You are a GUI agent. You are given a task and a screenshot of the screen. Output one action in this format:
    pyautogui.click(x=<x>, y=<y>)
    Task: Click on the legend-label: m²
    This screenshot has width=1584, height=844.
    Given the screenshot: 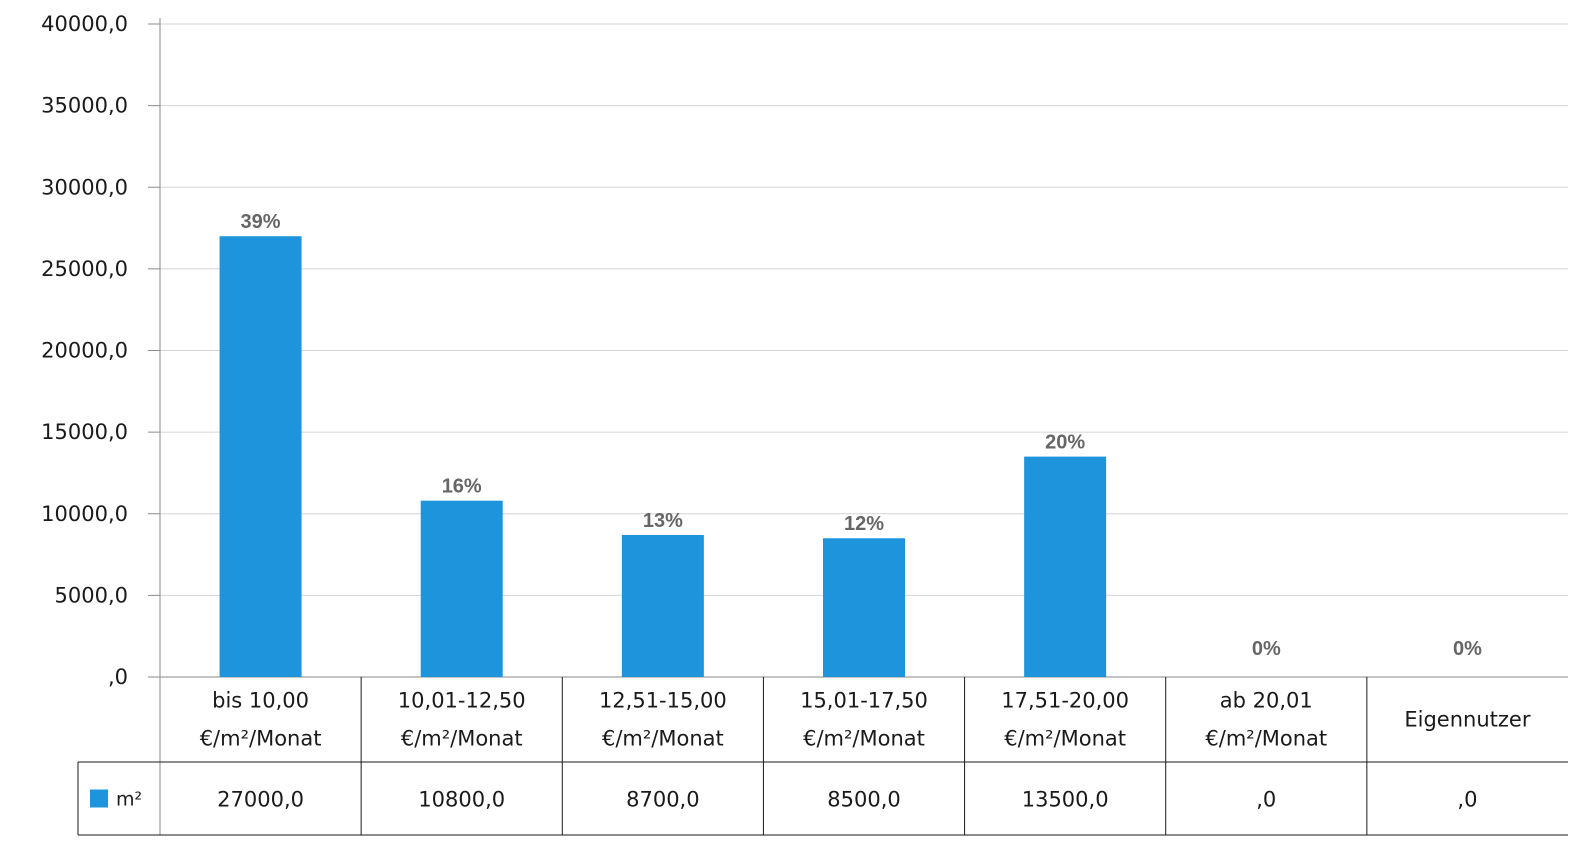 What is the action you would take?
    pyautogui.click(x=129, y=800)
    